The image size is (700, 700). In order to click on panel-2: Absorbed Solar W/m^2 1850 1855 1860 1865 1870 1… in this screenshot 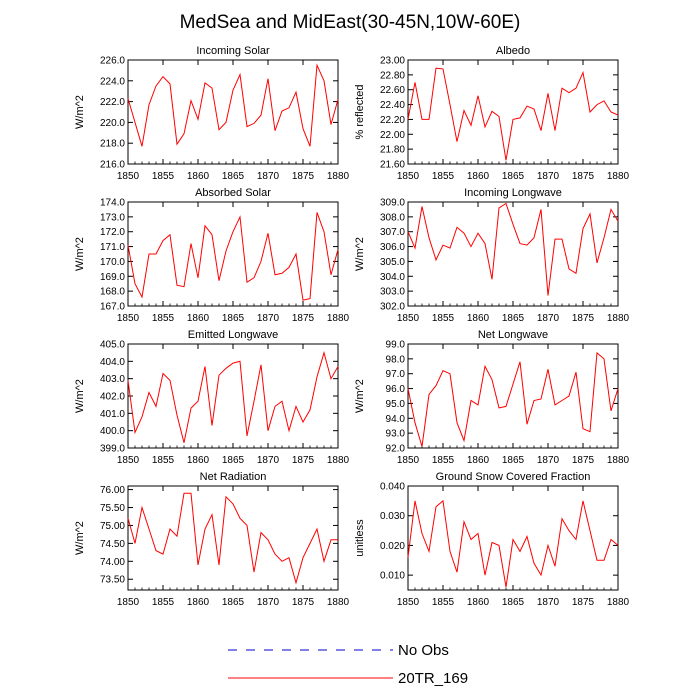, I will do `click(212, 255)`.